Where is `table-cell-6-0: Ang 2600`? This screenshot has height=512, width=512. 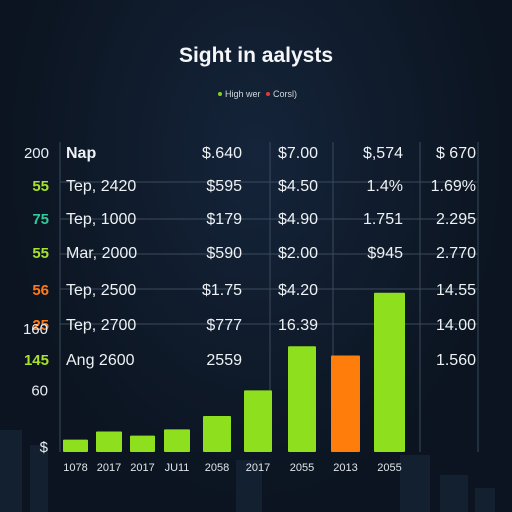
table-cell-6-0: Ang 2600 is located at coordinates (100, 360).